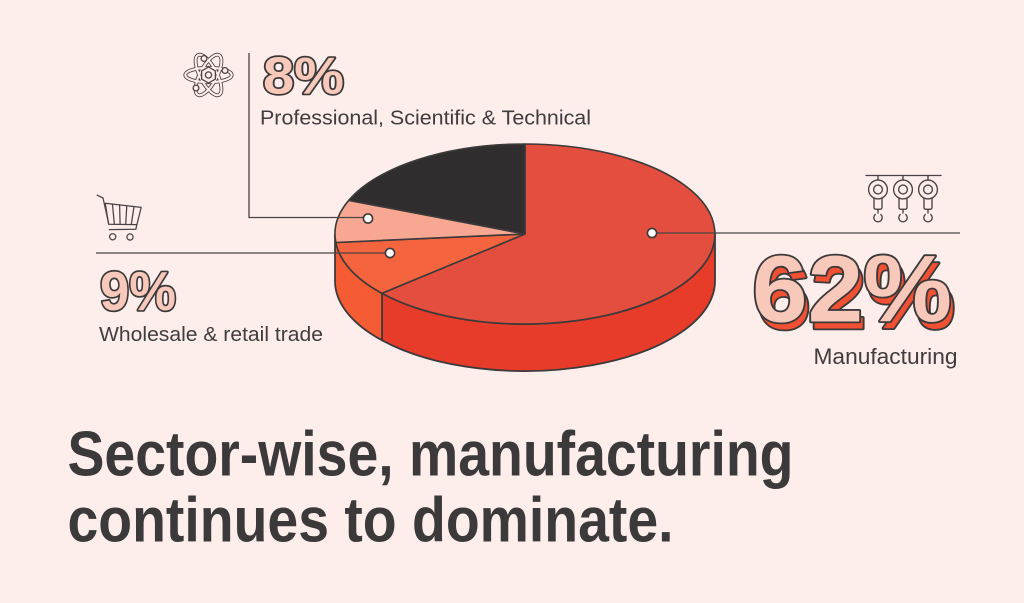 The image size is (1024, 603). What do you see at coordinates (371, 521) in the screenshot?
I see `svg-text: continues to dominate.` at bounding box center [371, 521].